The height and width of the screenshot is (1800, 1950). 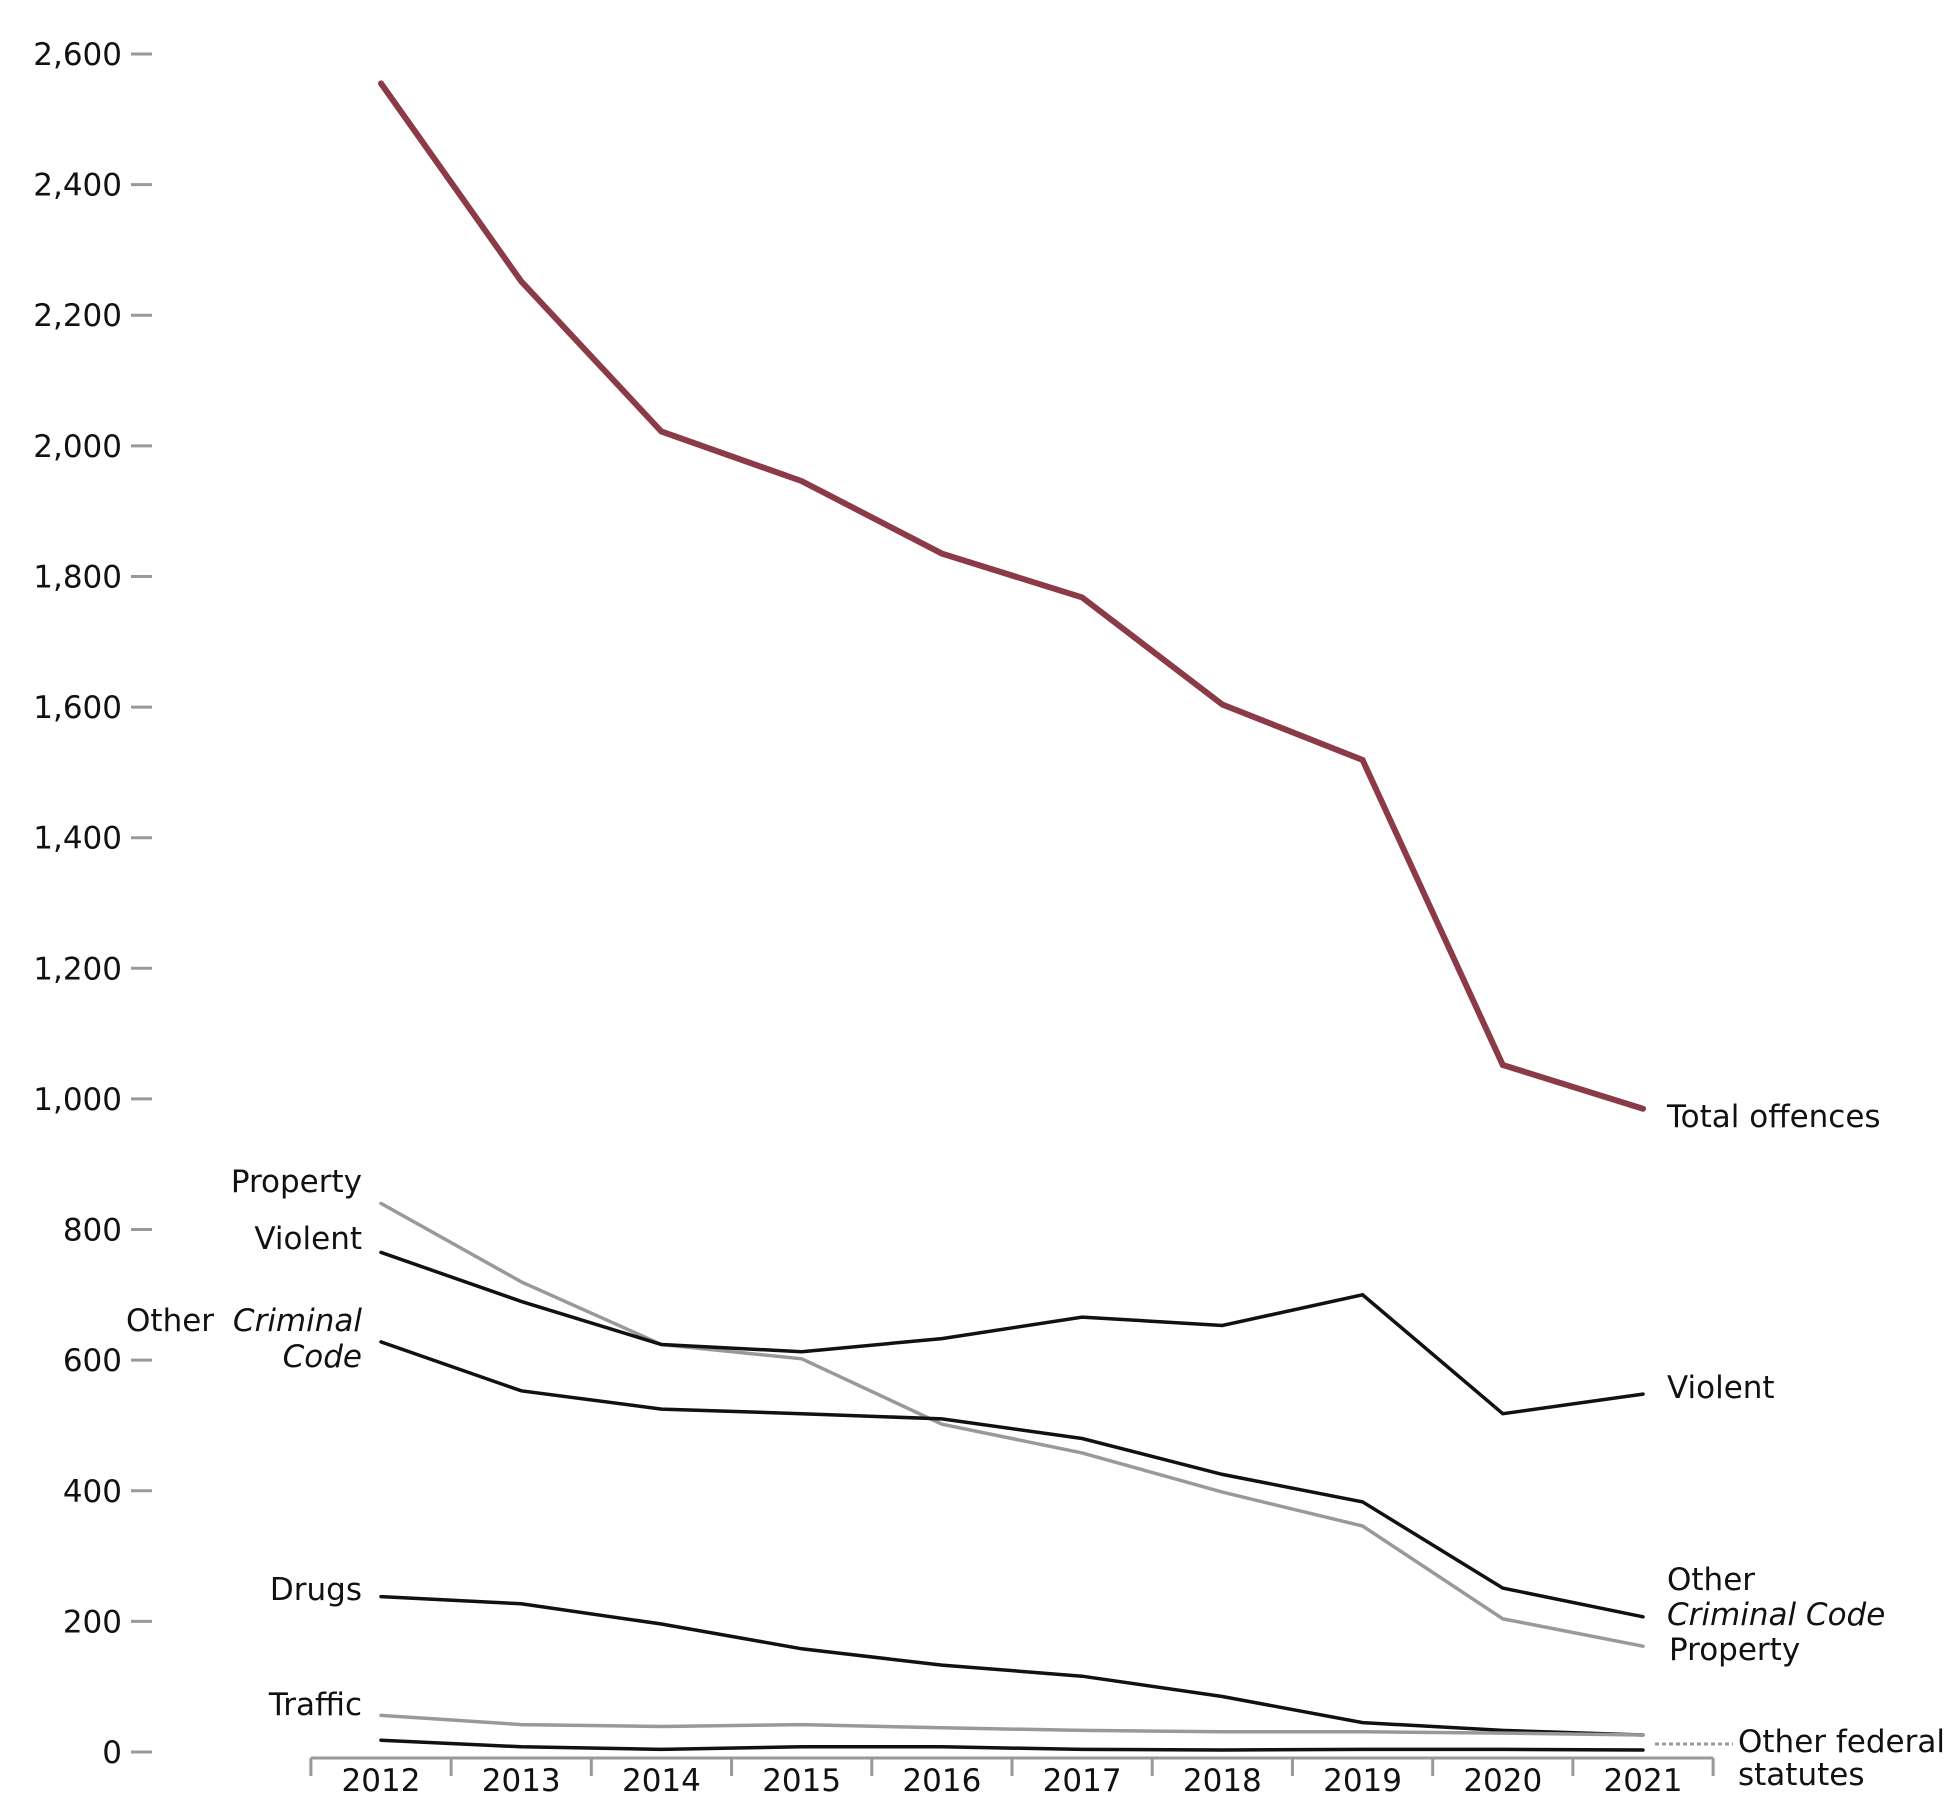 I want to click on x-tick-label: 2018, so click(x=1222, y=1781).